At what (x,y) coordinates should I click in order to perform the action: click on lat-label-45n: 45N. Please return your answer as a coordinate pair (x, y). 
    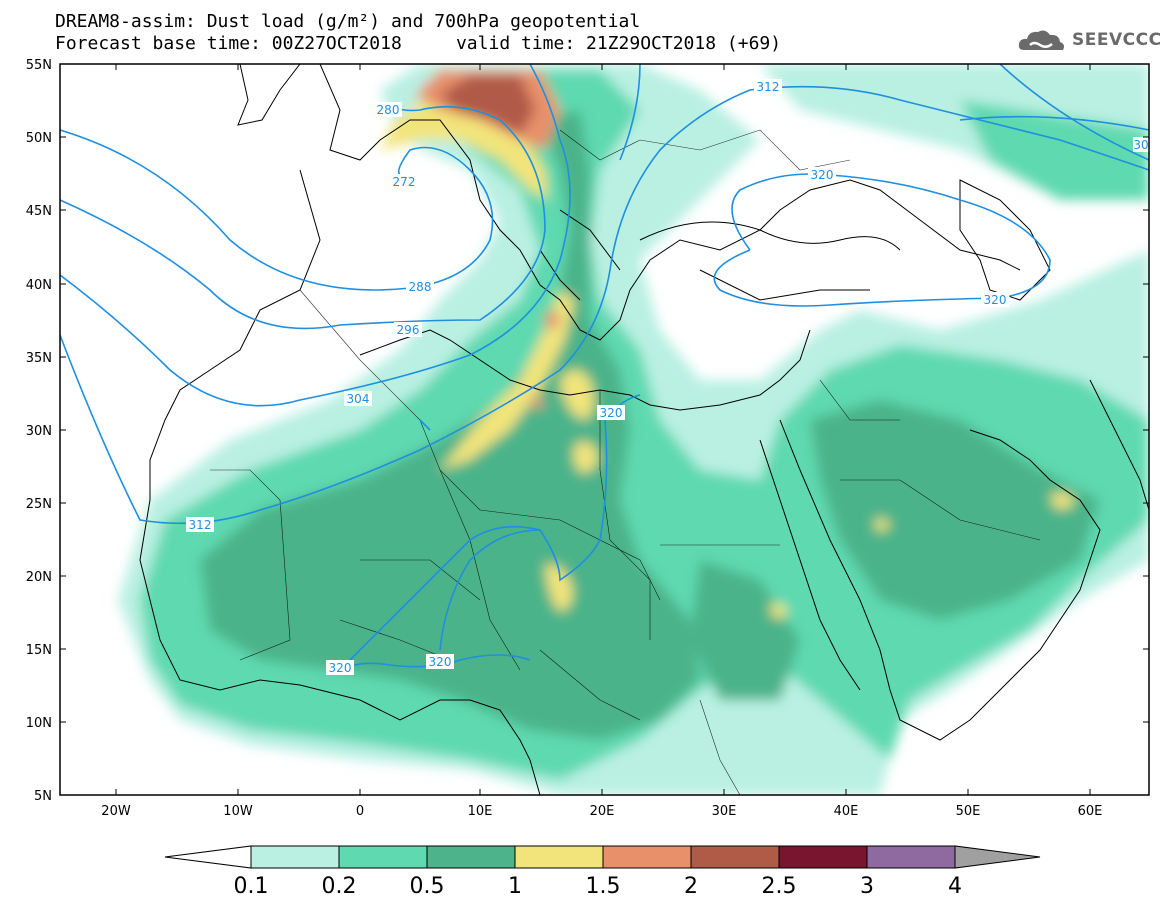
    Looking at the image, I should click on (39, 211).